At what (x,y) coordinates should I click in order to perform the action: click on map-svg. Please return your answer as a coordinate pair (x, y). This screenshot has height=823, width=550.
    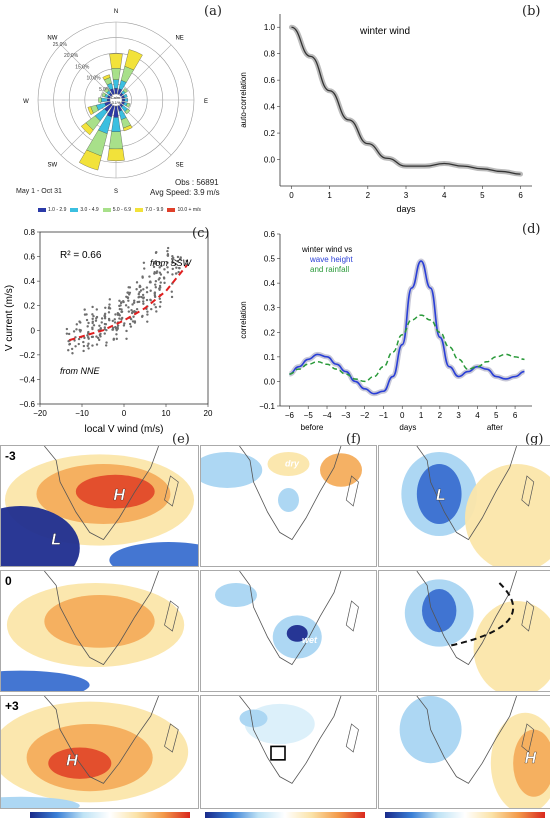
    Looking at the image, I should click on (299, 740).